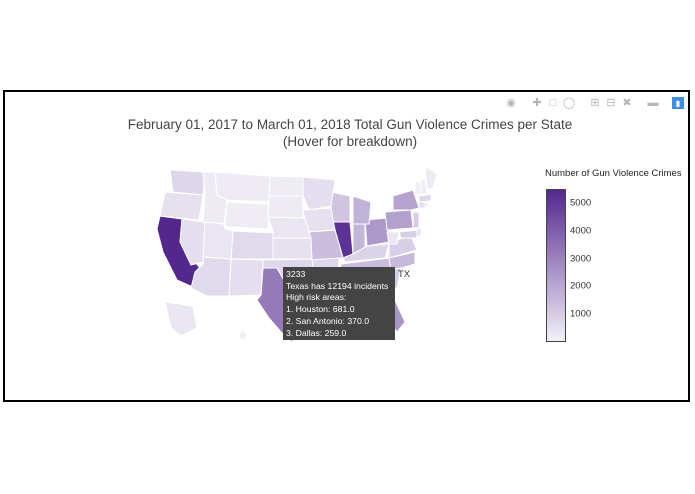 The image size is (695, 494). Describe the element at coordinates (569, 102) in the screenshot. I see `lasso-icon: ◯` at that location.